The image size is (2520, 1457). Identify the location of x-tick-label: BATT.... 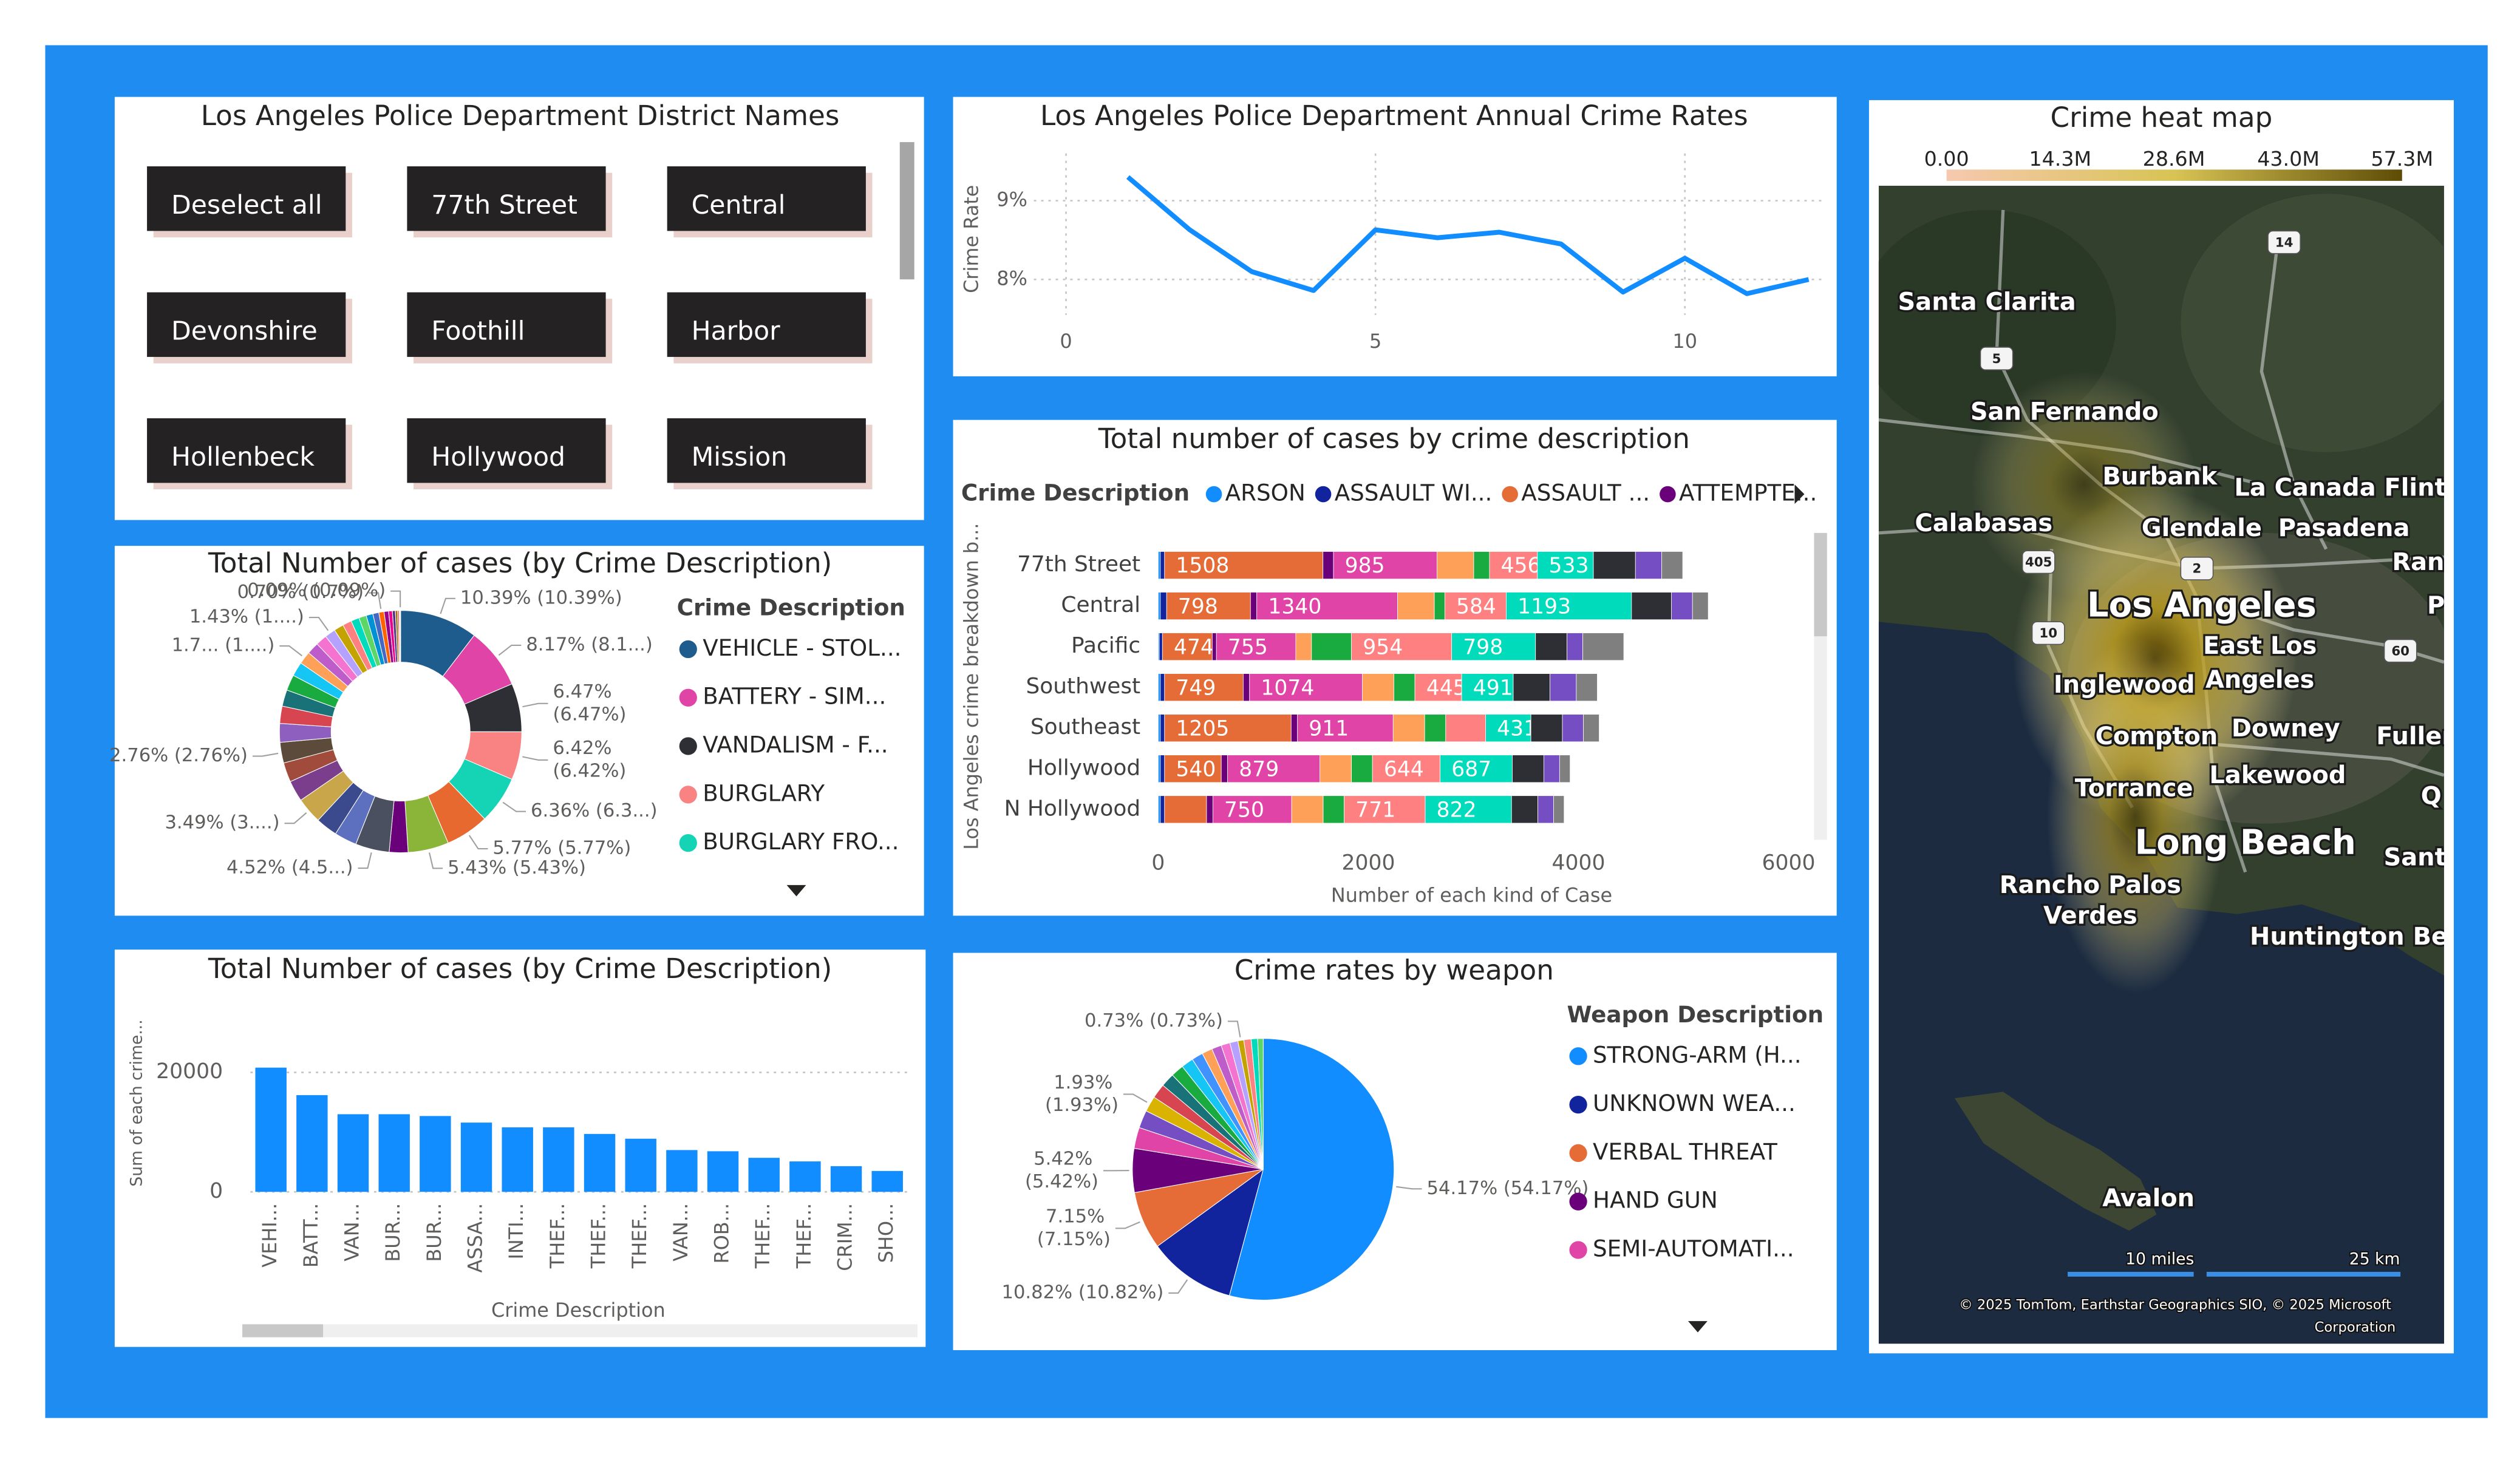
(310, 1235).